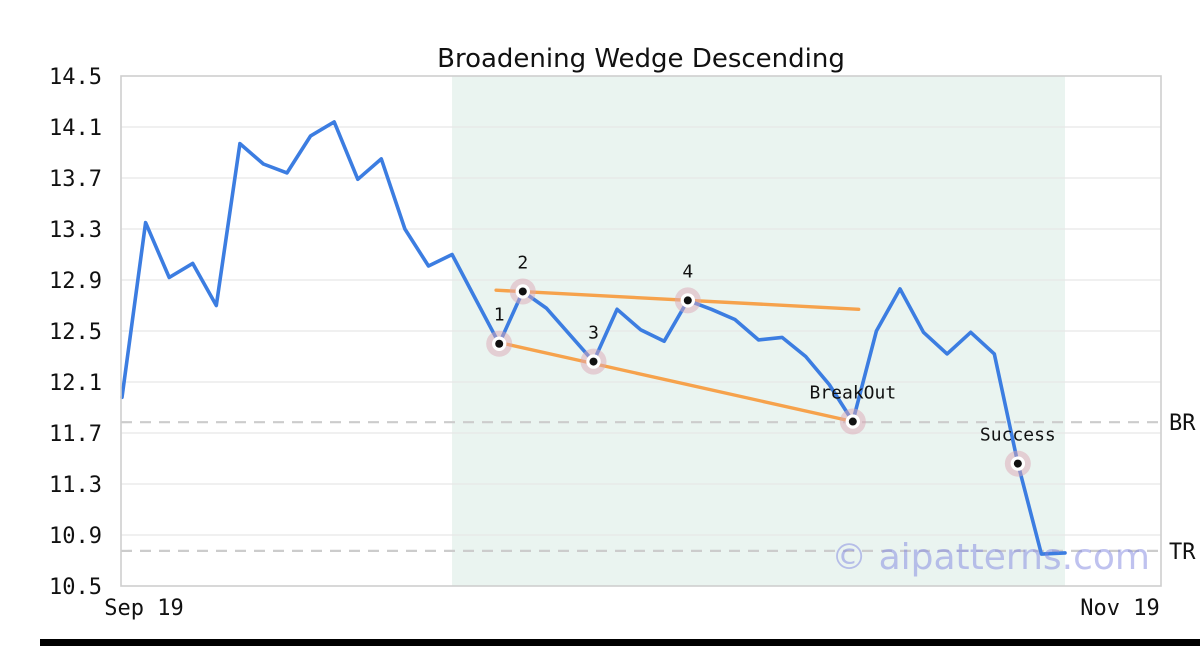 The height and width of the screenshot is (662, 1200). Describe the element at coordinates (522, 263) in the screenshot. I see `marker-label-2: 2` at that location.